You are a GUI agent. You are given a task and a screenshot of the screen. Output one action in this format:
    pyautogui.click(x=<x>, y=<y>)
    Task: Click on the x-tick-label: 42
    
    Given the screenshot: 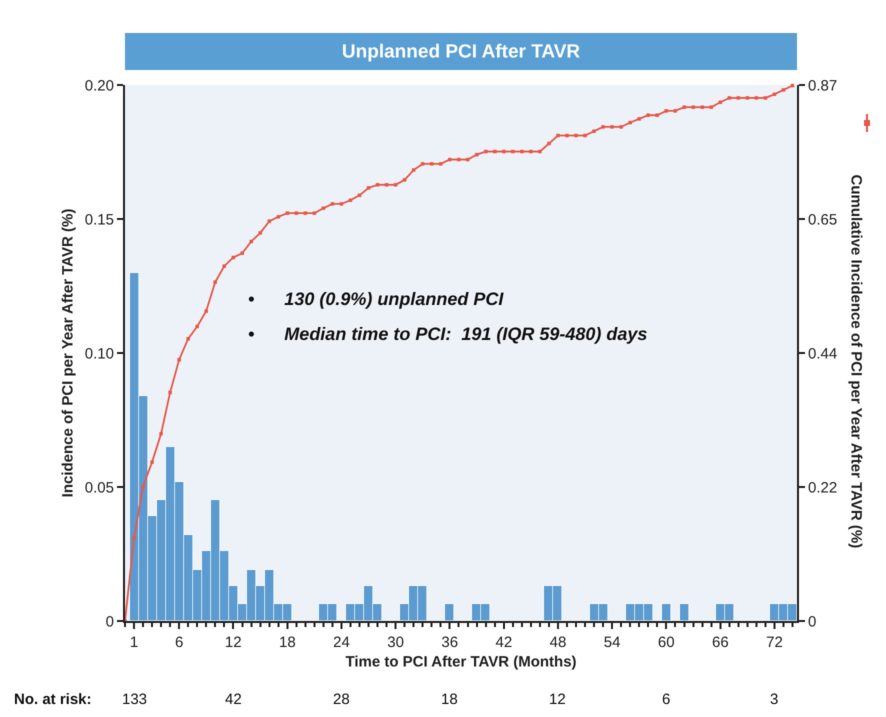 What is the action you would take?
    pyautogui.click(x=504, y=642)
    